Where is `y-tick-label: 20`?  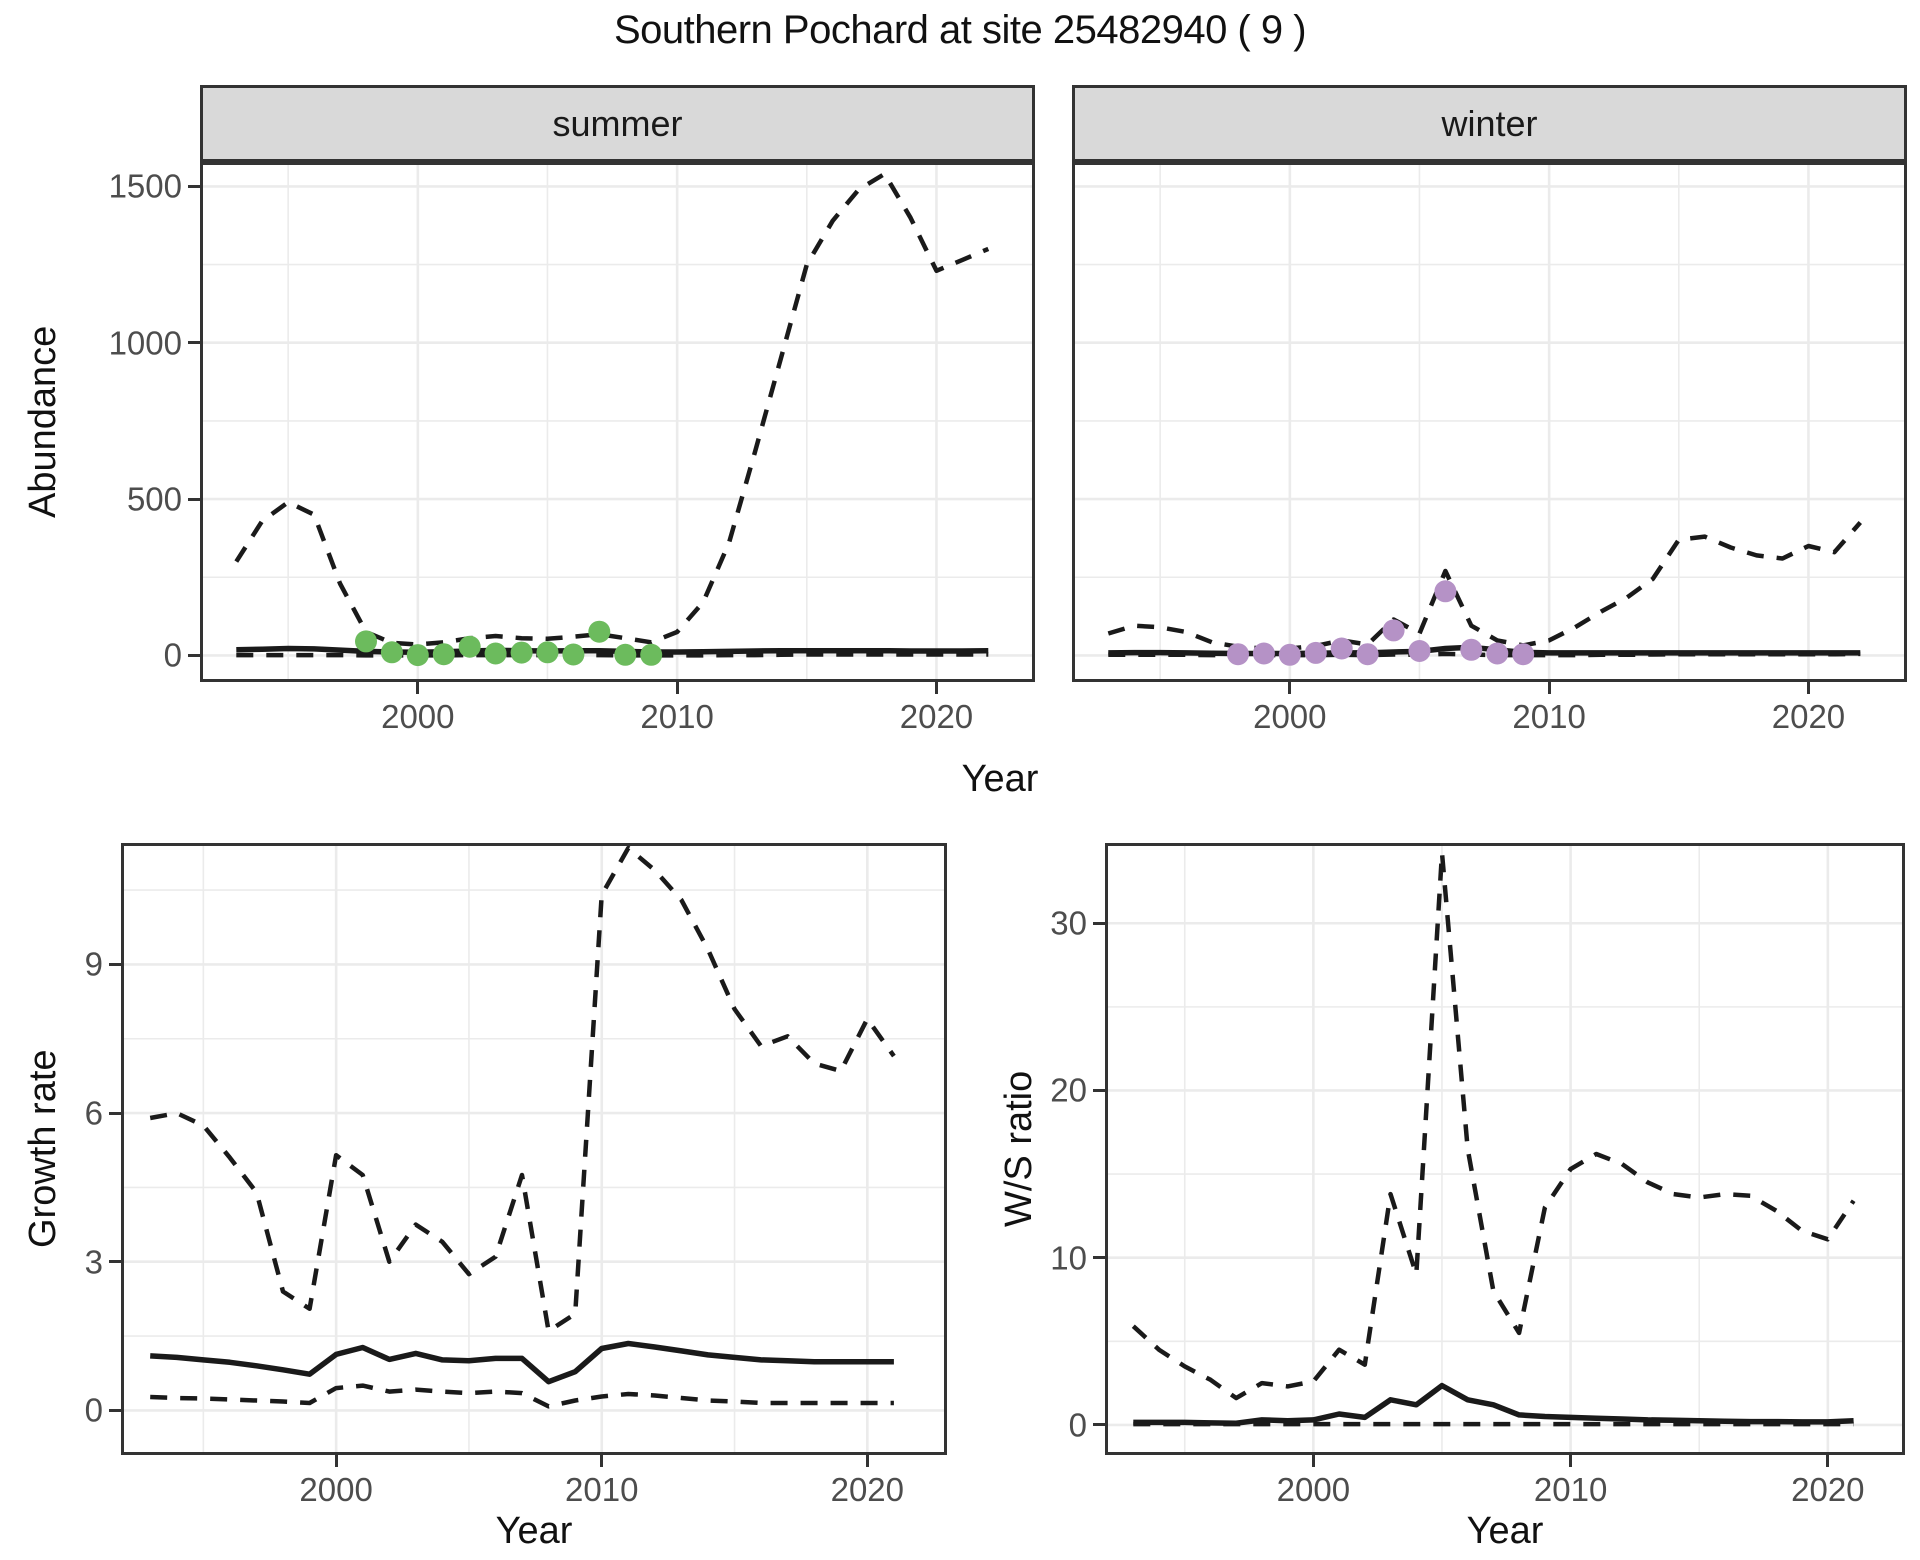
y-tick-label: 20 is located at coordinates (1068, 1090).